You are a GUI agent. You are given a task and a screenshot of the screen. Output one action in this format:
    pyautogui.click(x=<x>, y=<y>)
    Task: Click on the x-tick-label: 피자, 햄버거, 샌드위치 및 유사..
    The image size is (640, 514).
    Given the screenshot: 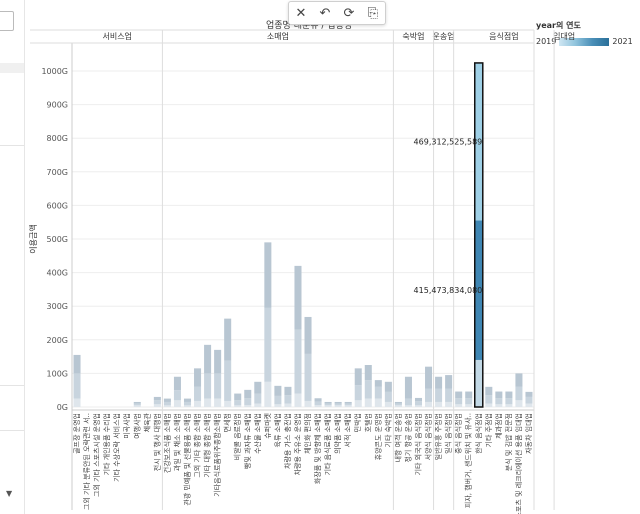 What is the action you would take?
    pyautogui.click(x=468, y=460)
    